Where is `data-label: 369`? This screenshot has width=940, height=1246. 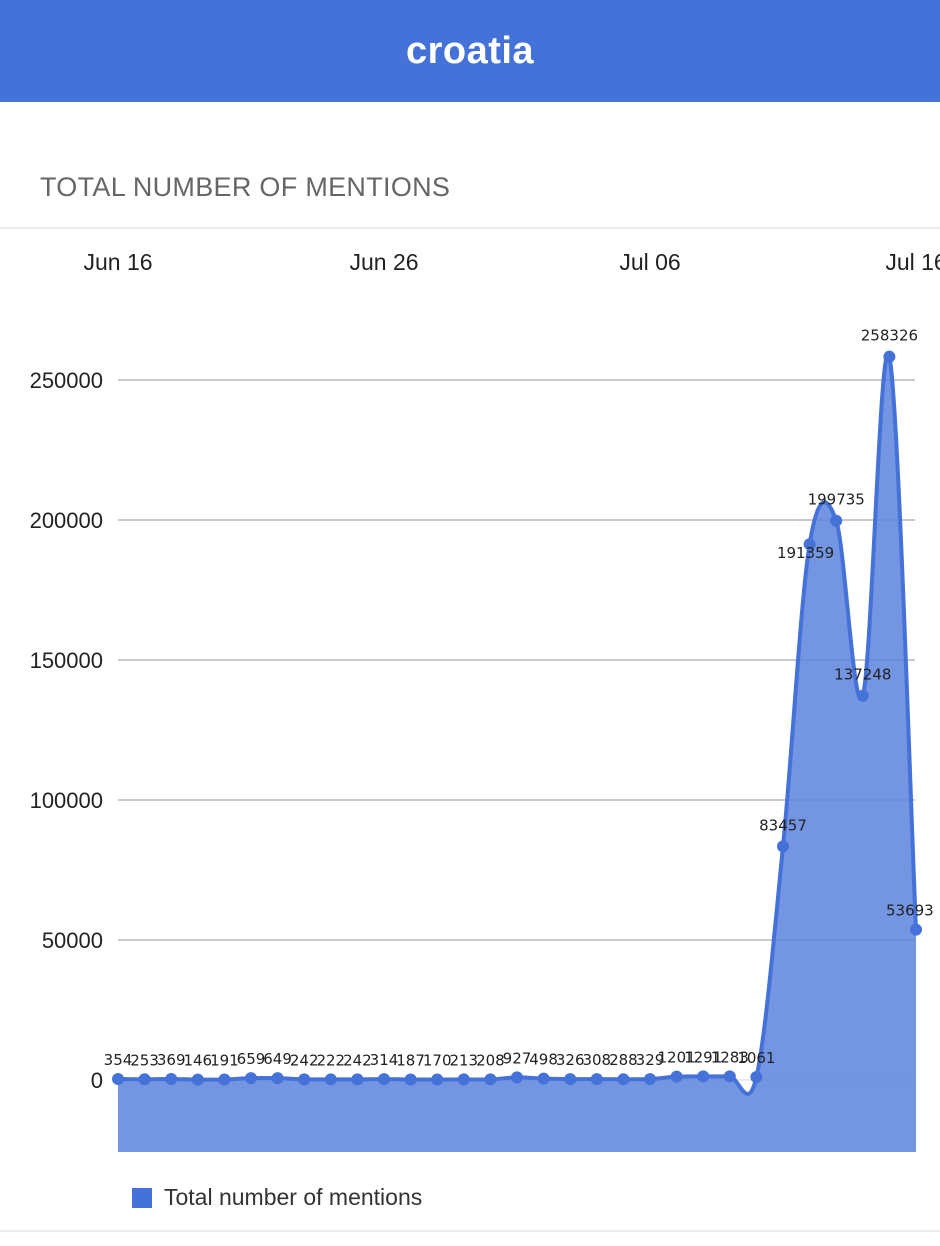 data-label: 369 is located at coordinates (171, 1060).